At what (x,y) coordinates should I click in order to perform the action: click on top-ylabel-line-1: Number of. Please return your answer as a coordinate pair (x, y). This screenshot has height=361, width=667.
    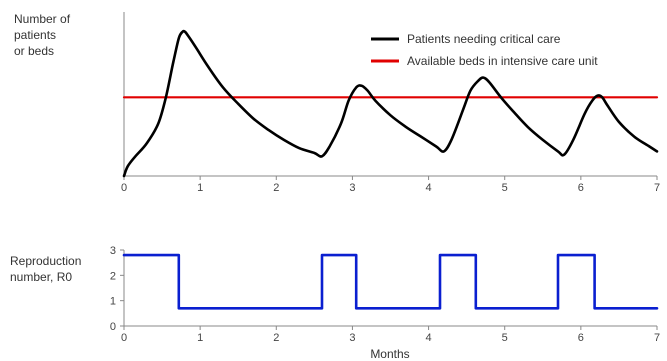
    Looking at the image, I should click on (42, 19).